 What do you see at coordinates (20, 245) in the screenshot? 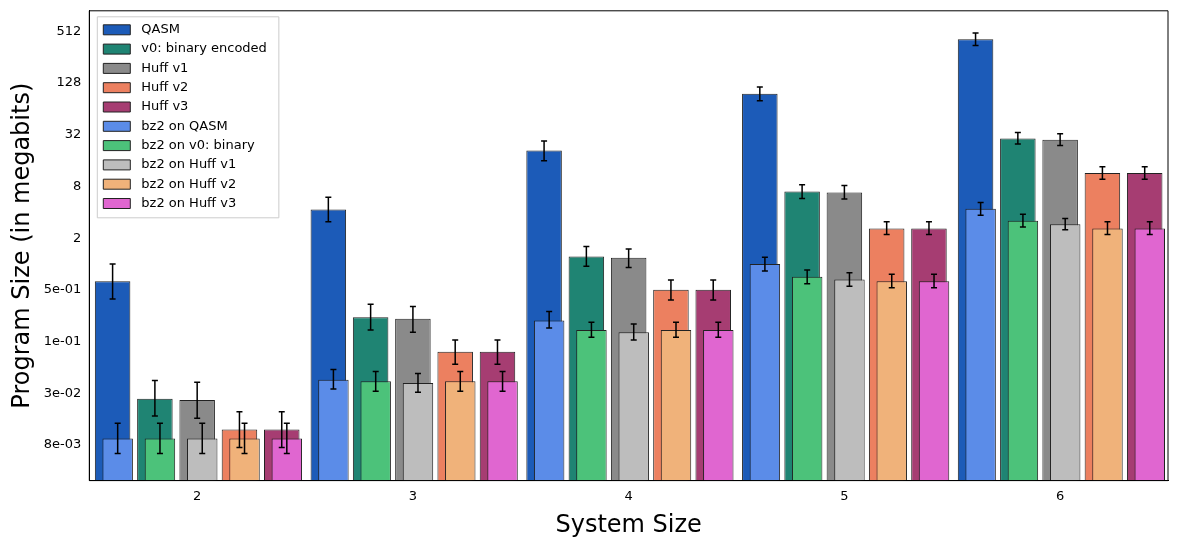
I see `y-axis-title: Program Size (in megabits)` at bounding box center [20, 245].